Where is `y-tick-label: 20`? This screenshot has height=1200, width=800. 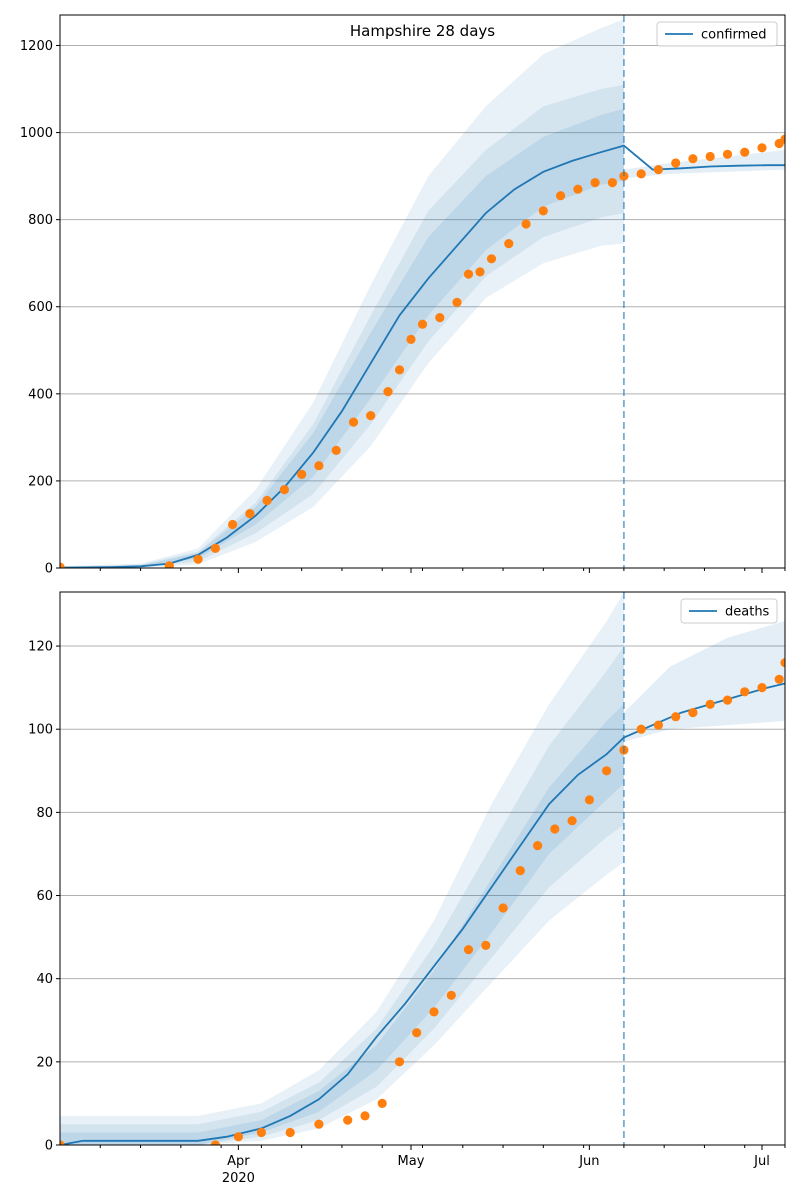
y-tick-label: 20 is located at coordinates (44, 1062).